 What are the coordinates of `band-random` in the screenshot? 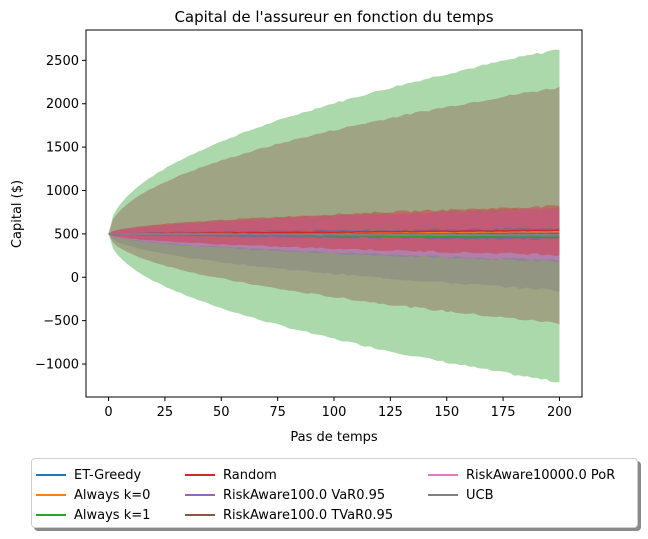 It's located at (334, 230).